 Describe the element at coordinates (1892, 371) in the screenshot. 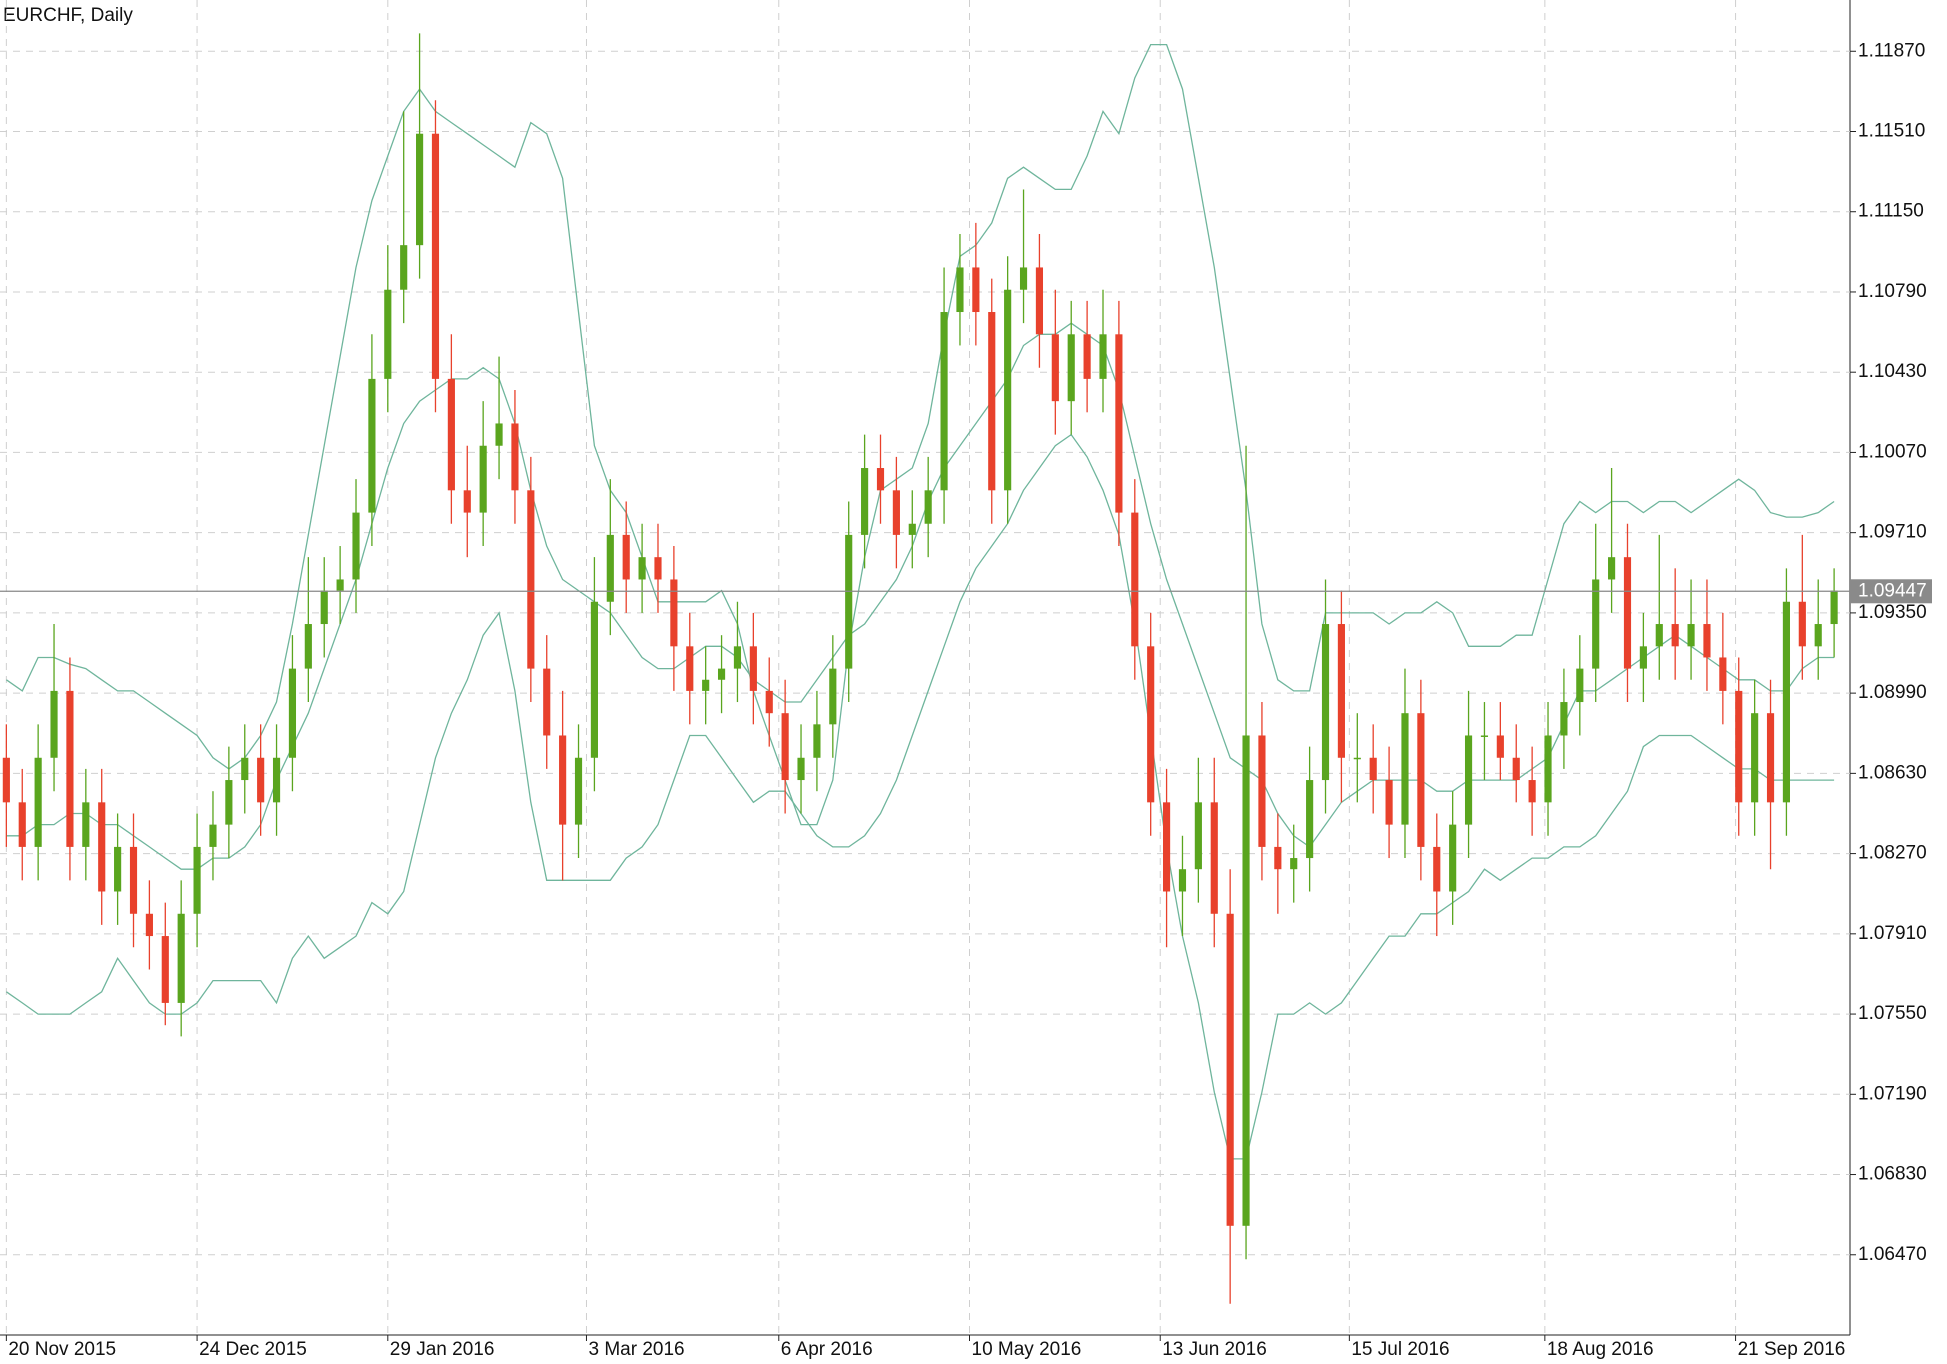

I see `y-tick-label: 1.10430` at that location.